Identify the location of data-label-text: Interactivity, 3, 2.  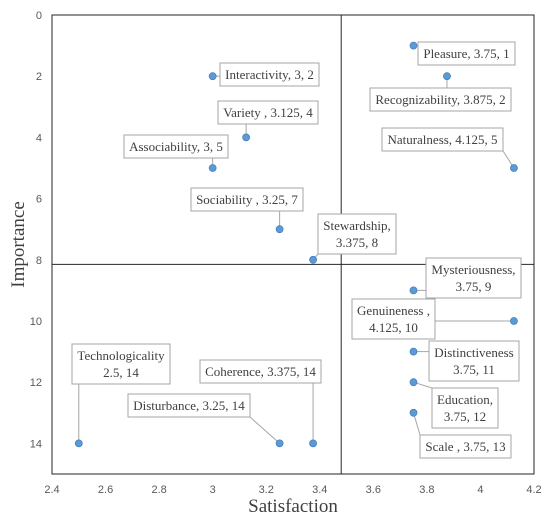
(269, 74).